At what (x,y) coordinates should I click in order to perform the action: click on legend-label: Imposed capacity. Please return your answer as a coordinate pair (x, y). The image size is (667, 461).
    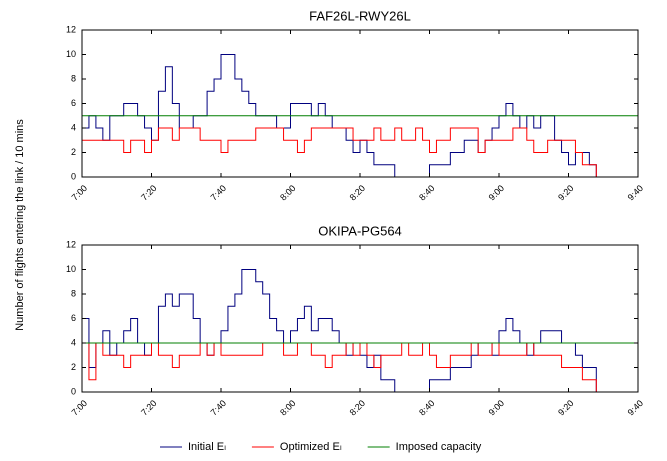
    Looking at the image, I should click on (439, 447).